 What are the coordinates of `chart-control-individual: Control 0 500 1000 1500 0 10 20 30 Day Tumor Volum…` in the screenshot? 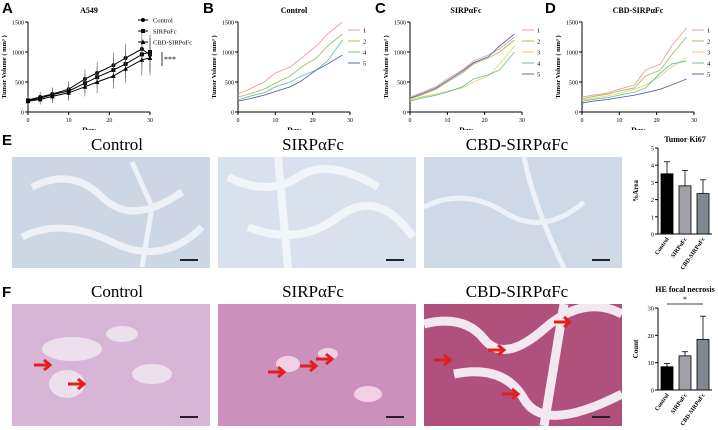 It's located at (289, 68).